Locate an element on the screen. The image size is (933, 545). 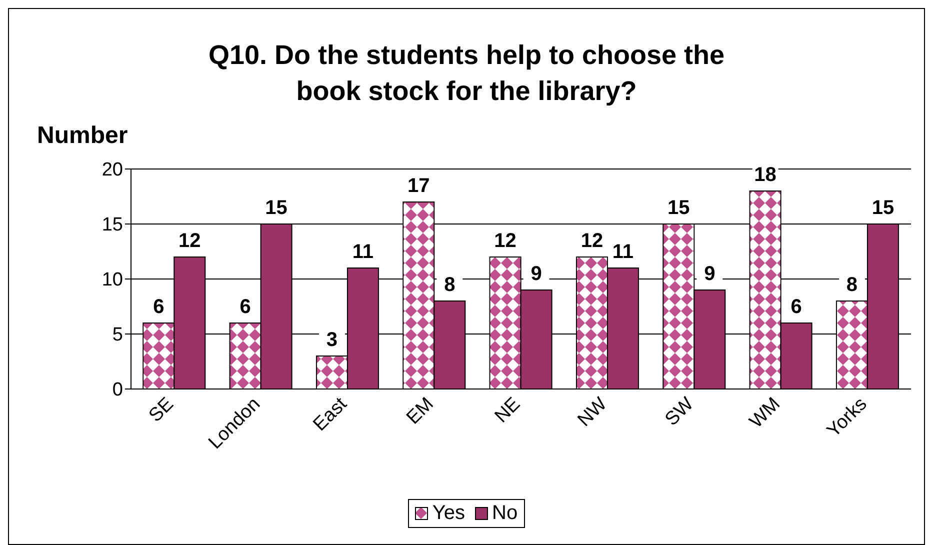
y-tick-label: 20 is located at coordinates (112, 170).